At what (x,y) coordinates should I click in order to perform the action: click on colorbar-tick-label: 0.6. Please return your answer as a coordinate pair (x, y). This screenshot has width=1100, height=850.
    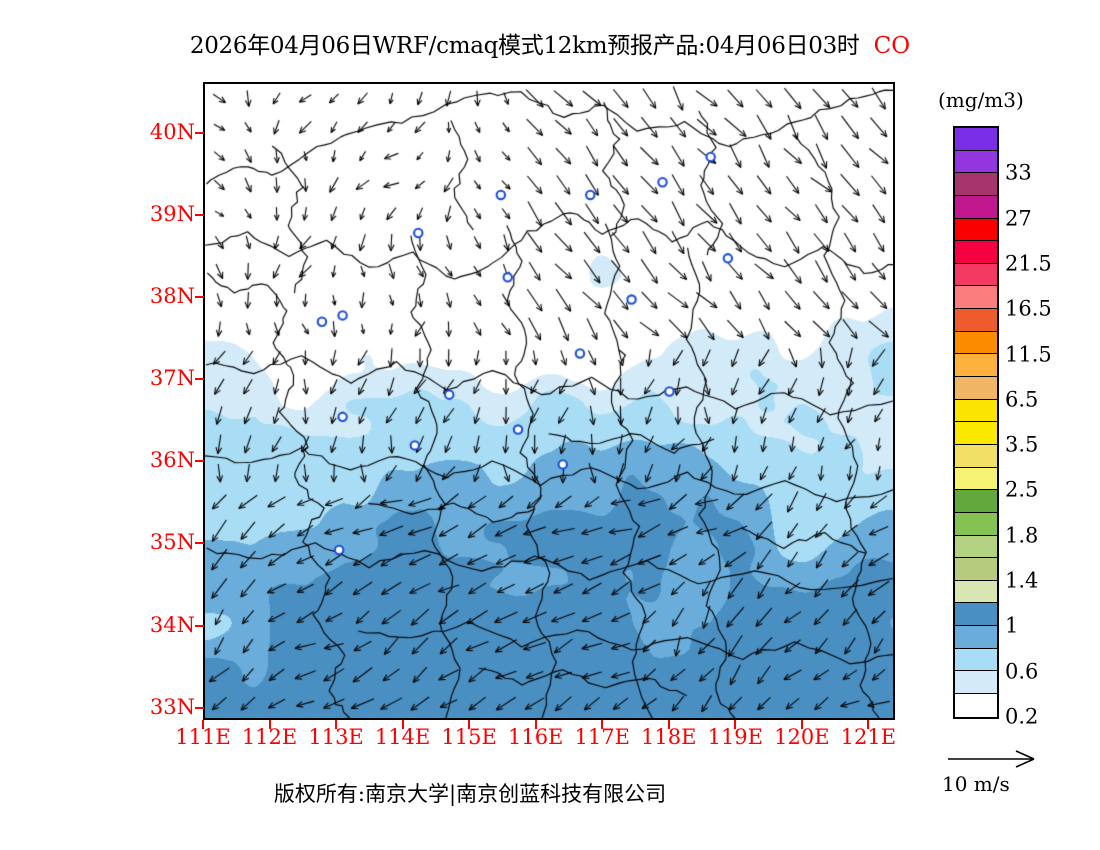
    Looking at the image, I should click on (1022, 671).